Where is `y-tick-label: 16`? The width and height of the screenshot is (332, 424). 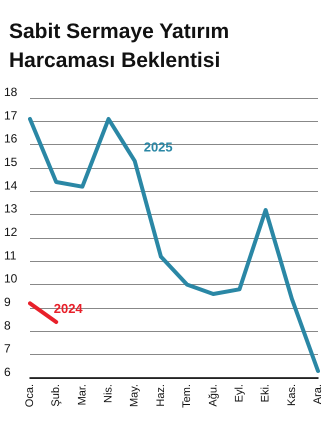
y-tick-label: 16 is located at coordinates (11, 139).